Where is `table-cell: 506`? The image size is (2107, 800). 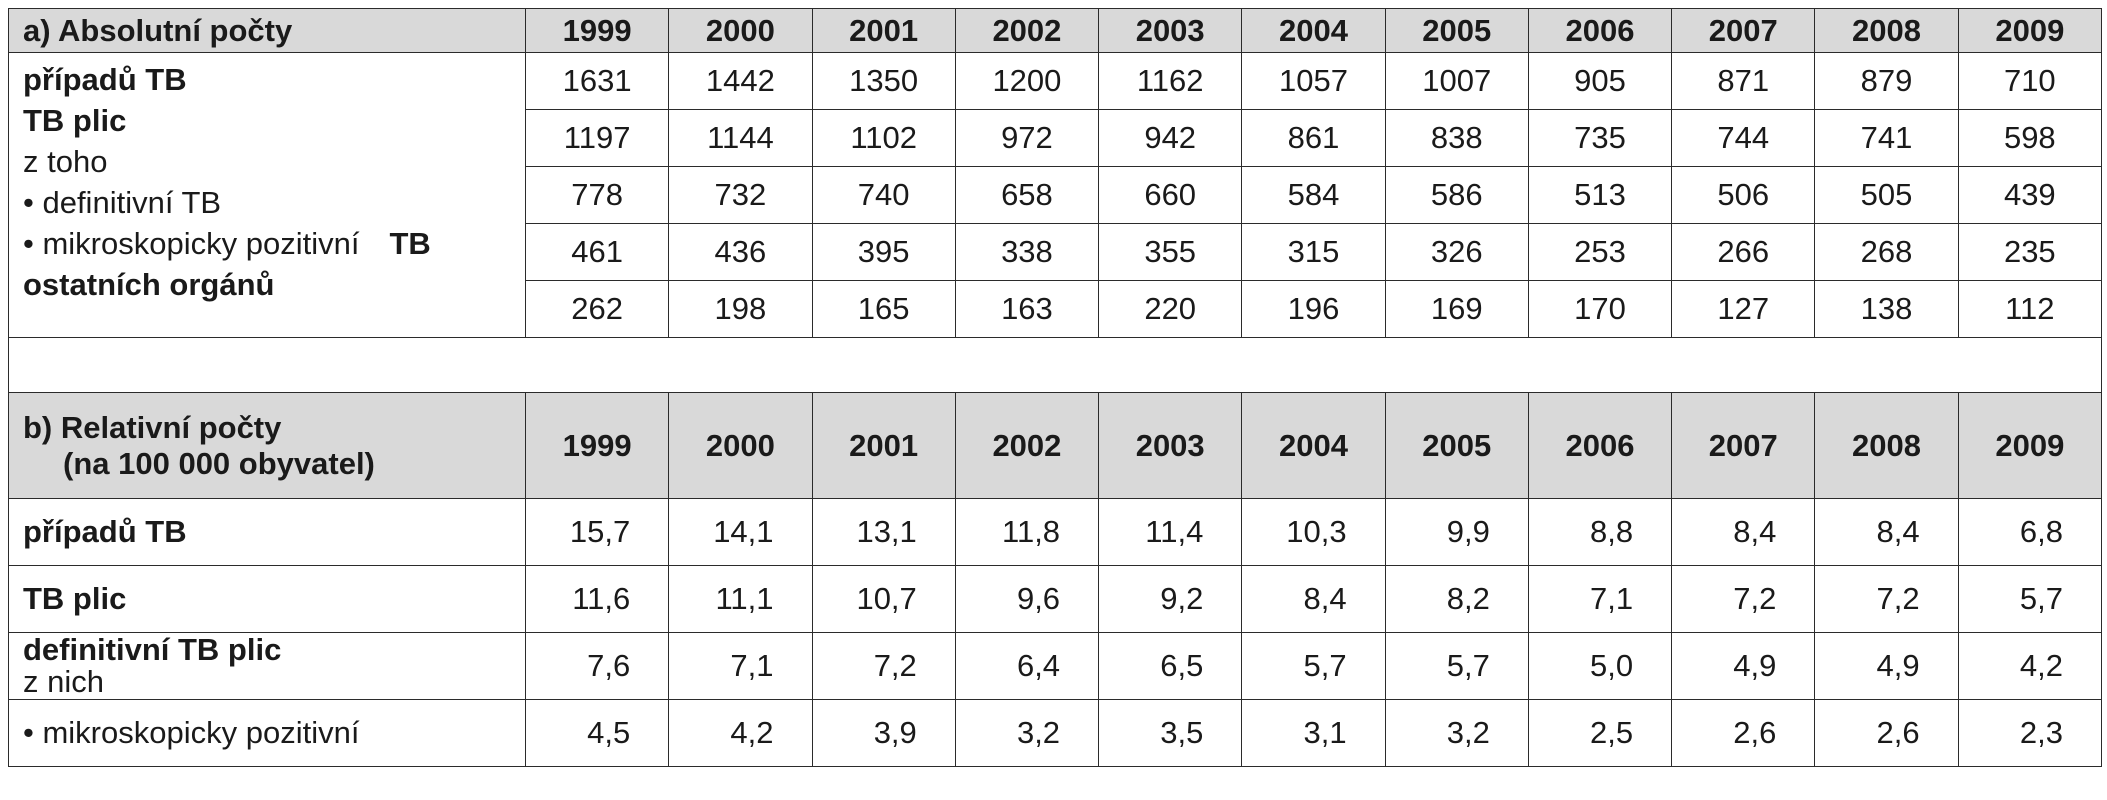 table-cell: 506 is located at coordinates (1743, 195).